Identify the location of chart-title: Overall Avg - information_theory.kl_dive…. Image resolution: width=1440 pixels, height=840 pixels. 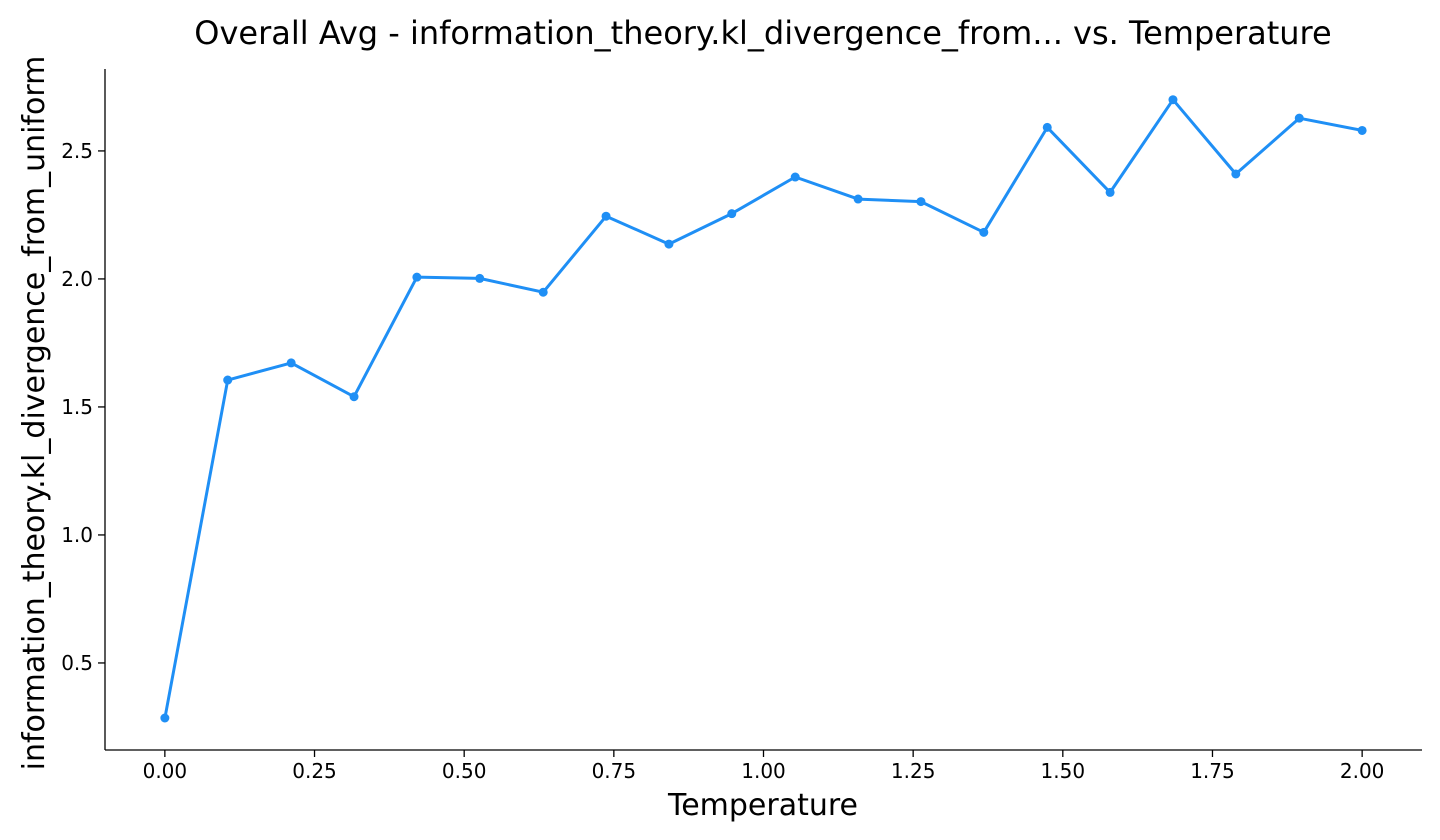
(762, 33).